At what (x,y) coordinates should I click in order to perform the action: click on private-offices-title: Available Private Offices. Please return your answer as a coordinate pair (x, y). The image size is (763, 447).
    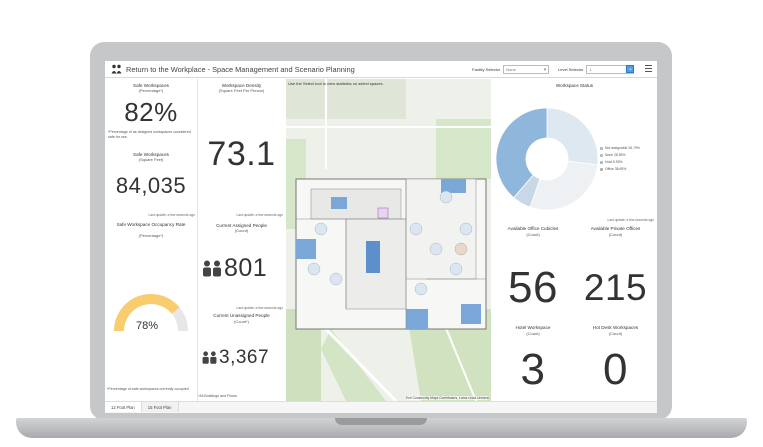
    Looking at the image, I should click on (615, 228).